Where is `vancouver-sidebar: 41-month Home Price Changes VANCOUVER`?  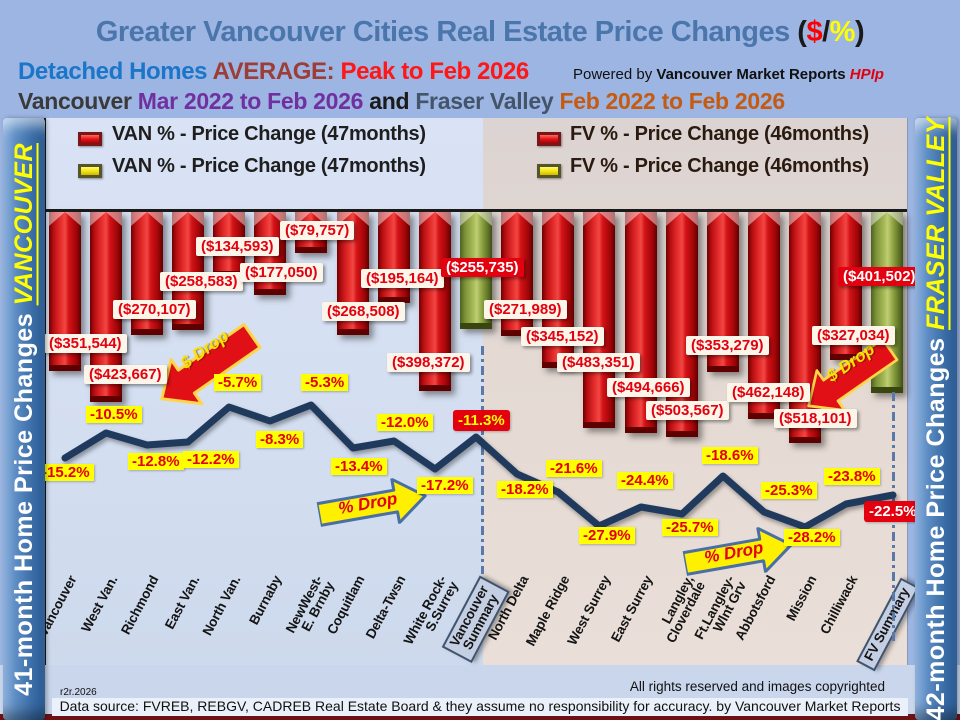 vancouver-sidebar: 41-month Home Price Changes VANCOUVER is located at coordinates (24, 419).